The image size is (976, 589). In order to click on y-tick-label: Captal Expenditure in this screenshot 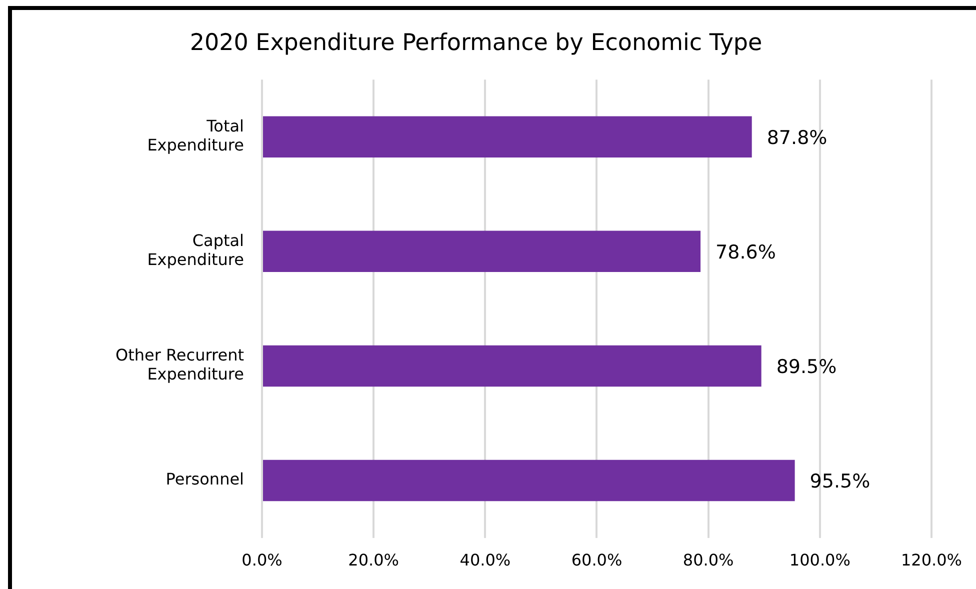, I will do `click(195, 250)`.